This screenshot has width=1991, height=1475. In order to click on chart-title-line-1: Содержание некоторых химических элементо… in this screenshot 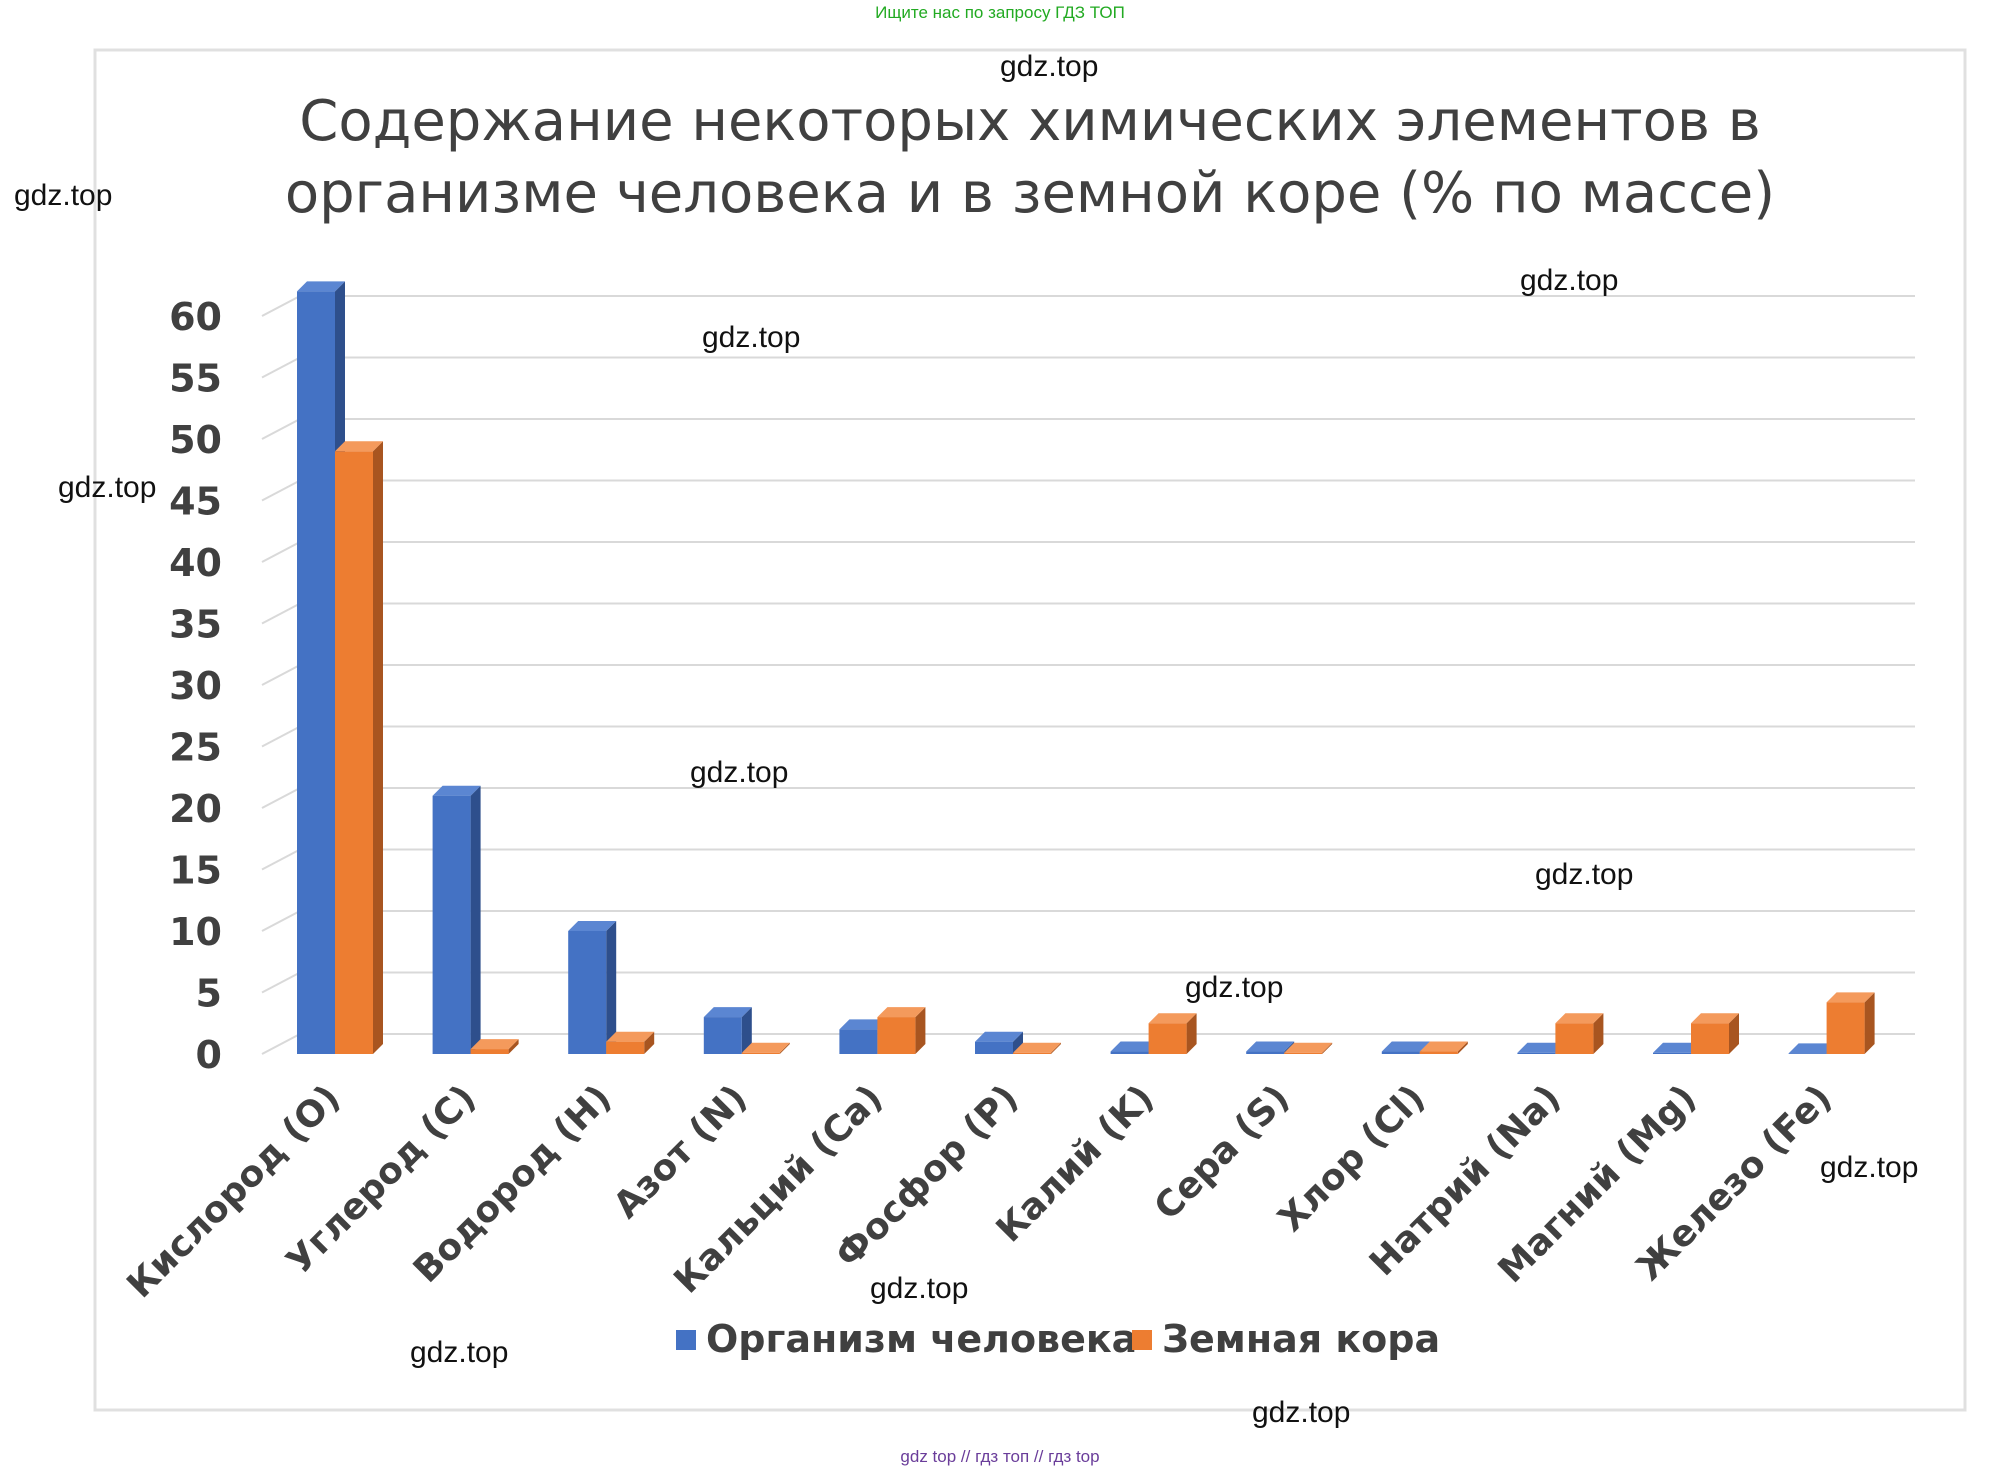, I will do `click(1030, 121)`.